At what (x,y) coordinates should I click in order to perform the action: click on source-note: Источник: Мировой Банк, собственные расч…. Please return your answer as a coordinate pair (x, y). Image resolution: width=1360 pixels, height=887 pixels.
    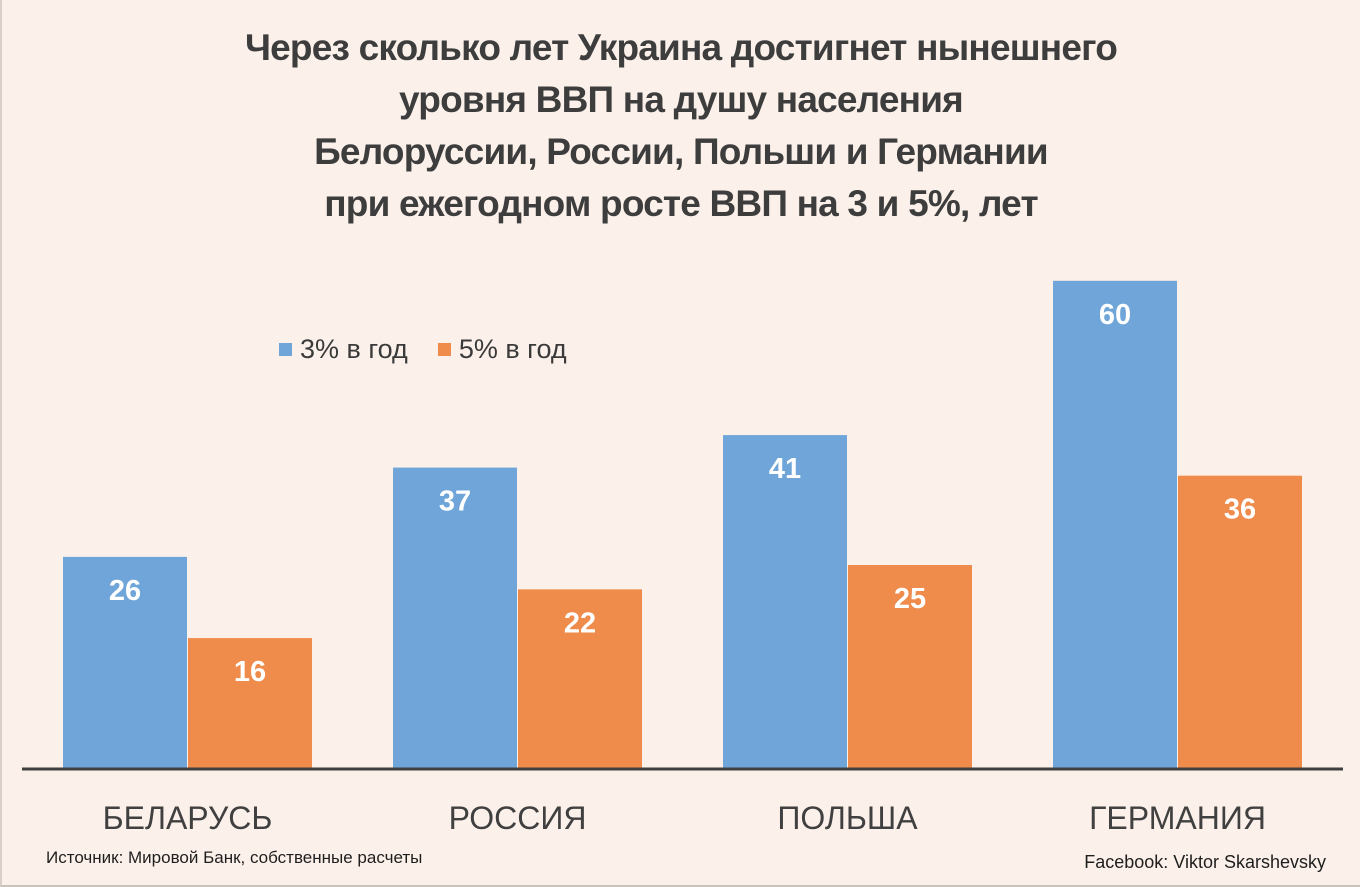
    Looking at the image, I should click on (234, 857).